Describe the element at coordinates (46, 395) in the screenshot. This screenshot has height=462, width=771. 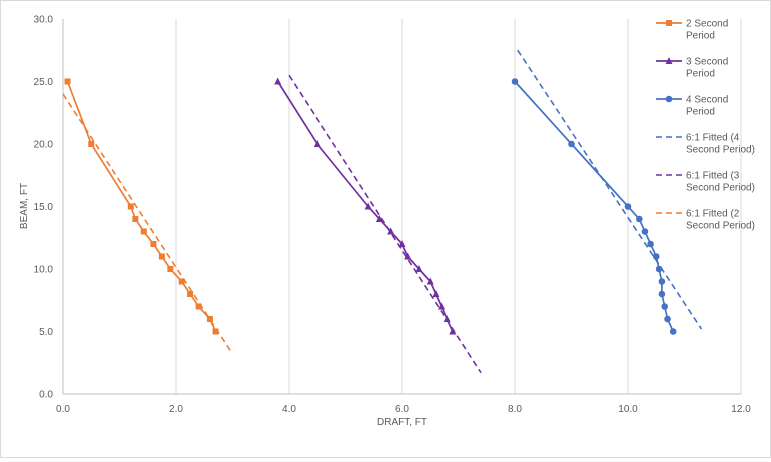
I see `y-tick-label: 0.0` at that location.